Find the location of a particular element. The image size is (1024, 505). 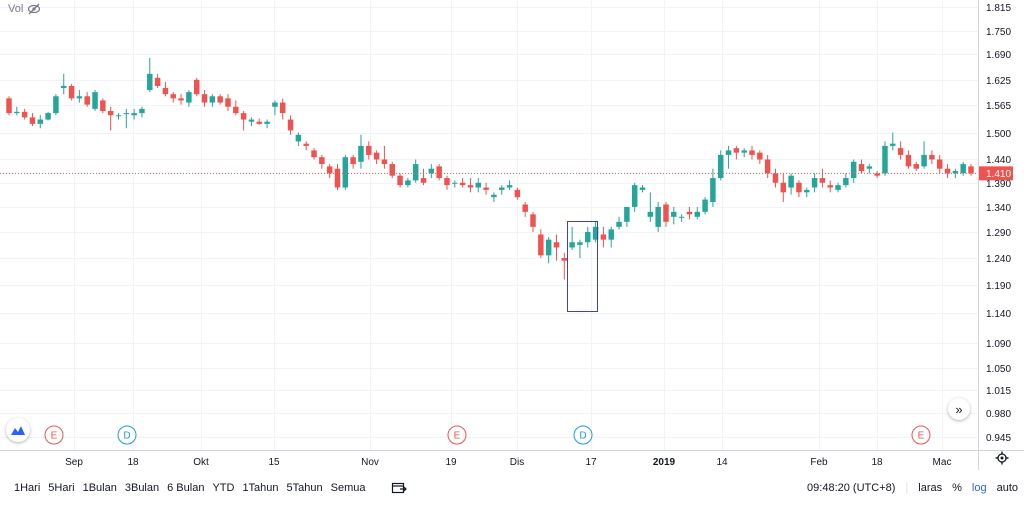

percent-scale-toggle: % is located at coordinates (957, 487).